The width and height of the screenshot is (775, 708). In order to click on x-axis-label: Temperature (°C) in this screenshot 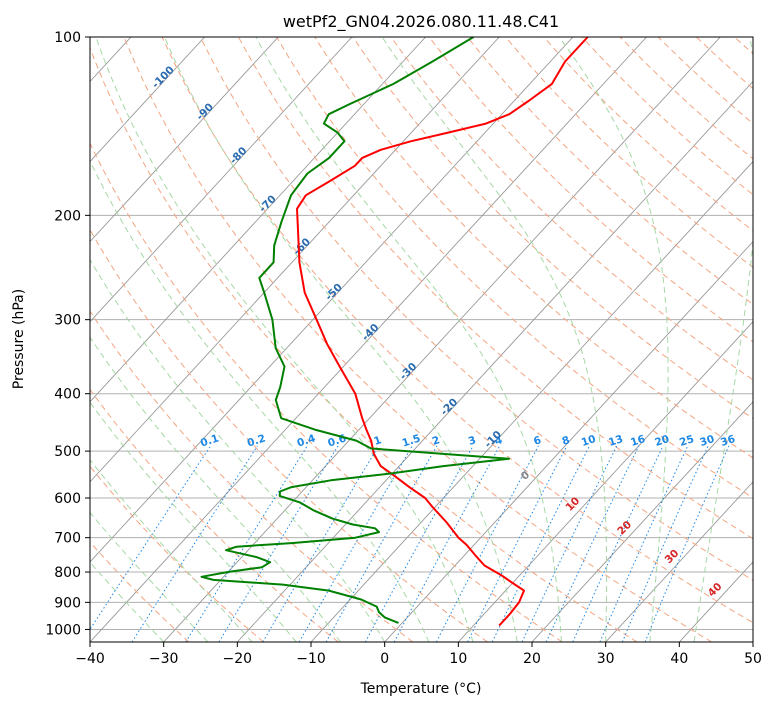, I will do `click(421, 689)`.